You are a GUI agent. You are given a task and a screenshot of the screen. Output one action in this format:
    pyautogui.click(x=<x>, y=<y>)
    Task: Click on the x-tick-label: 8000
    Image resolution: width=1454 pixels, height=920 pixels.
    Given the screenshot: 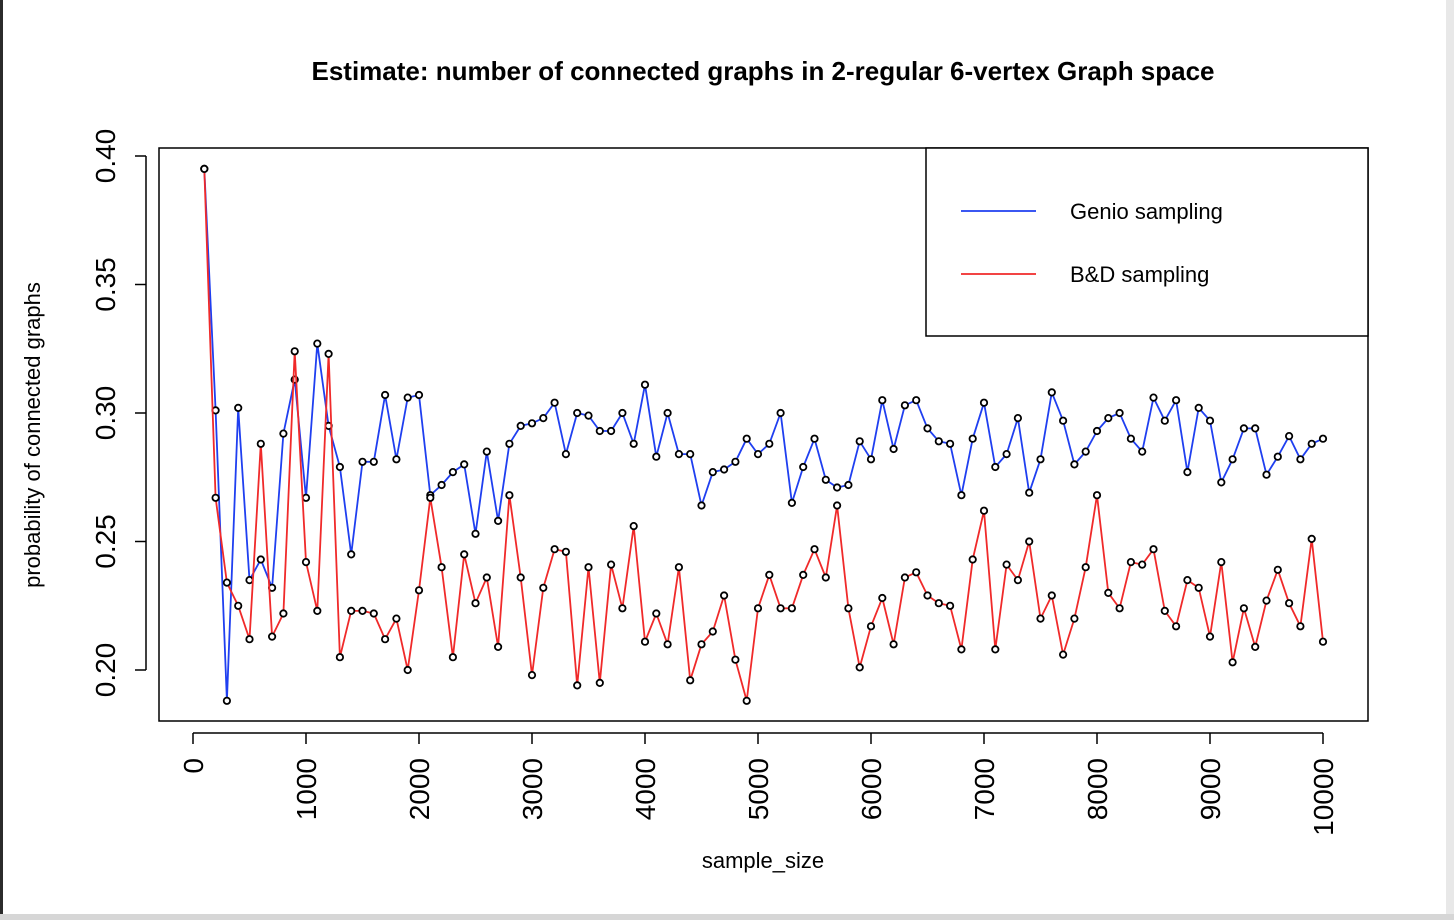 What is the action you would take?
    pyautogui.click(x=1097, y=789)
    